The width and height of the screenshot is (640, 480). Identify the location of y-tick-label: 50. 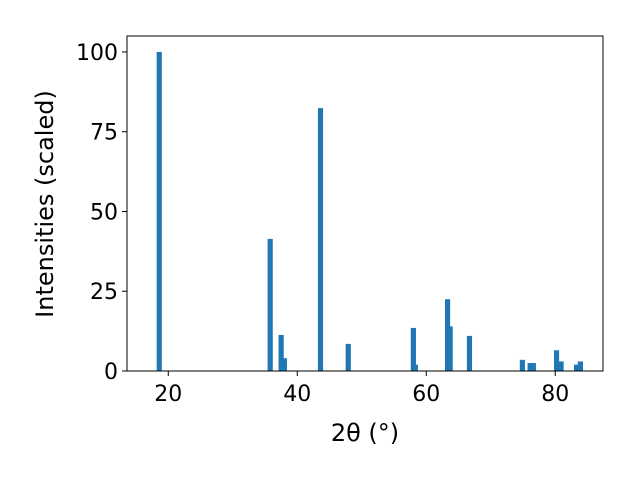
(104, 212).